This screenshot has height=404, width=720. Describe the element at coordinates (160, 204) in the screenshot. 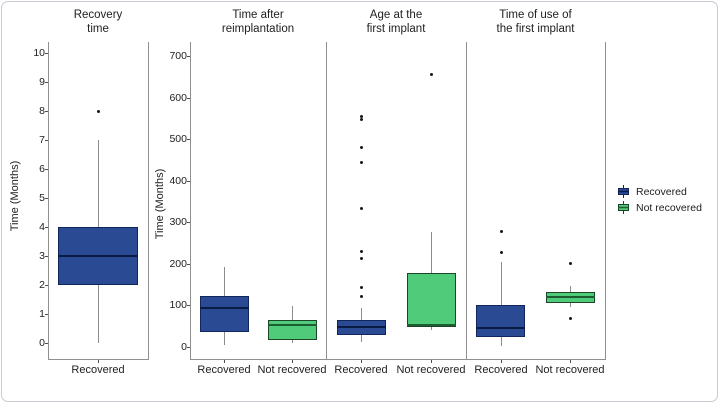

I see `y-axis-label: Time (Months)` at that location.